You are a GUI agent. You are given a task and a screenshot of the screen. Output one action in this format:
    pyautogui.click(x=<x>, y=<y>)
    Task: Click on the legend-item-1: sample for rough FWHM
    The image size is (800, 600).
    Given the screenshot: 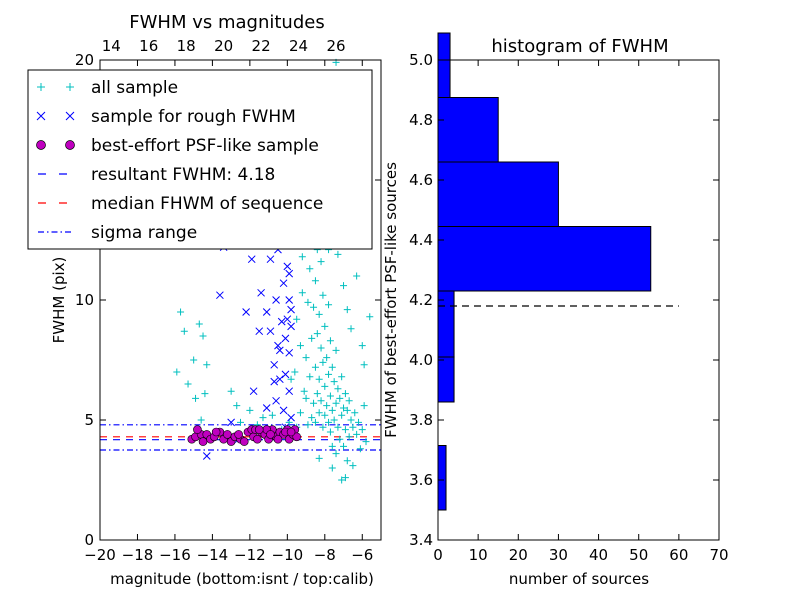 What is the action you would take?
    pyautogui.click(x=166, y=117)
    